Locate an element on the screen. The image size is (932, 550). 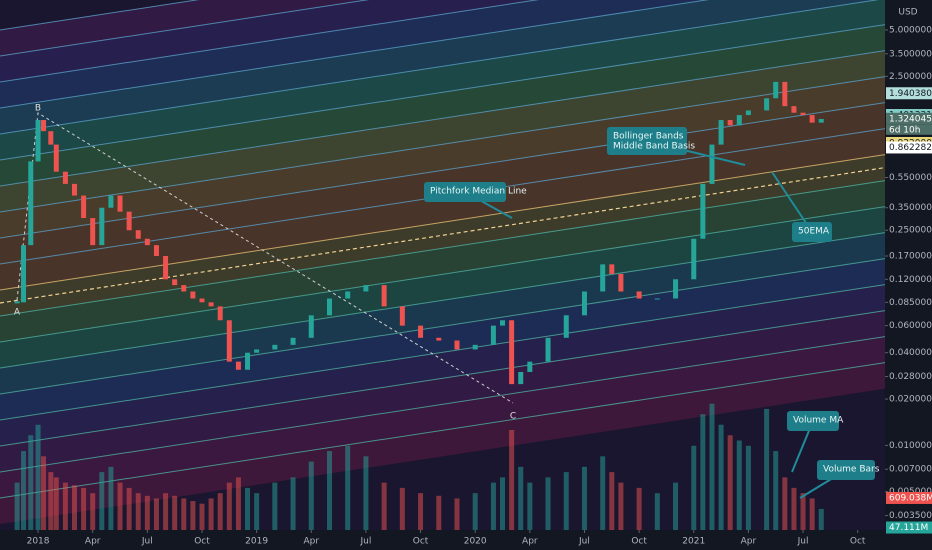
point-label: A is located at coordinates (17, 313).